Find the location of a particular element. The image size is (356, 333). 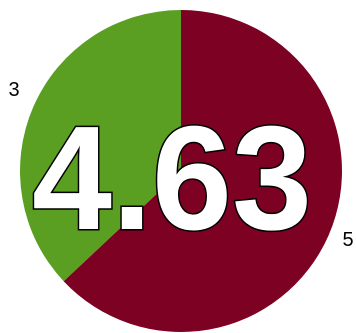

slice-label-3: 3 is located at coordinates (13, 90).